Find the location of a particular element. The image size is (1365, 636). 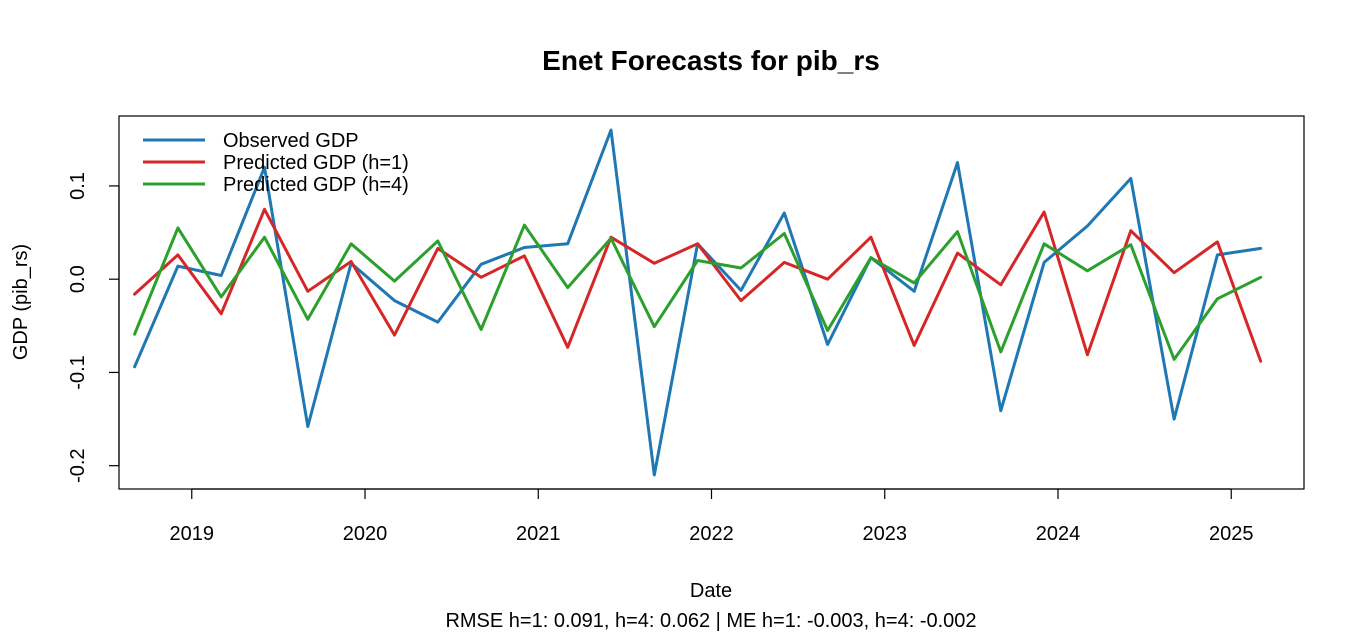

x-tick-label: 2025 is located at coordinates (1231, 534).